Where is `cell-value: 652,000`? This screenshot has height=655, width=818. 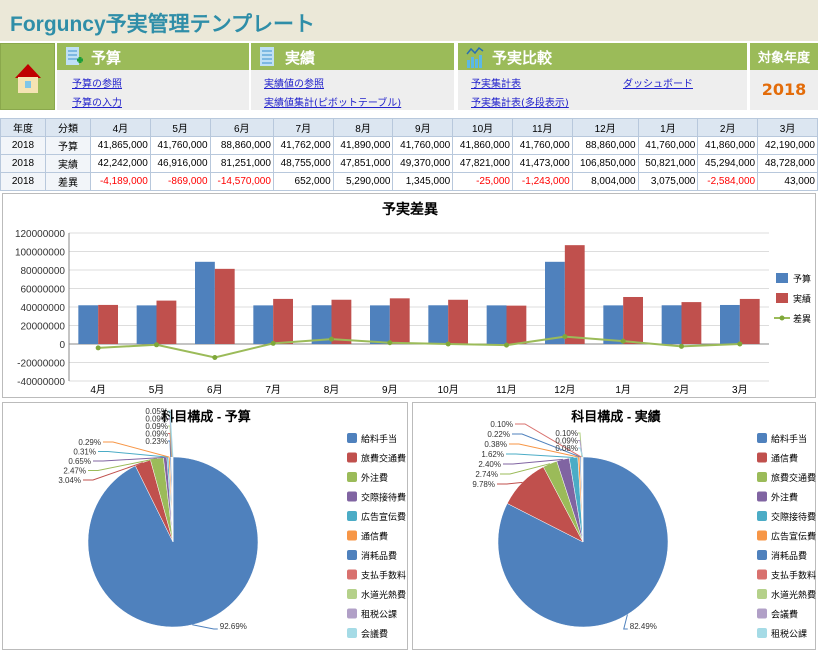
cell-value: 652,000 is located at coordinates (303, 182).